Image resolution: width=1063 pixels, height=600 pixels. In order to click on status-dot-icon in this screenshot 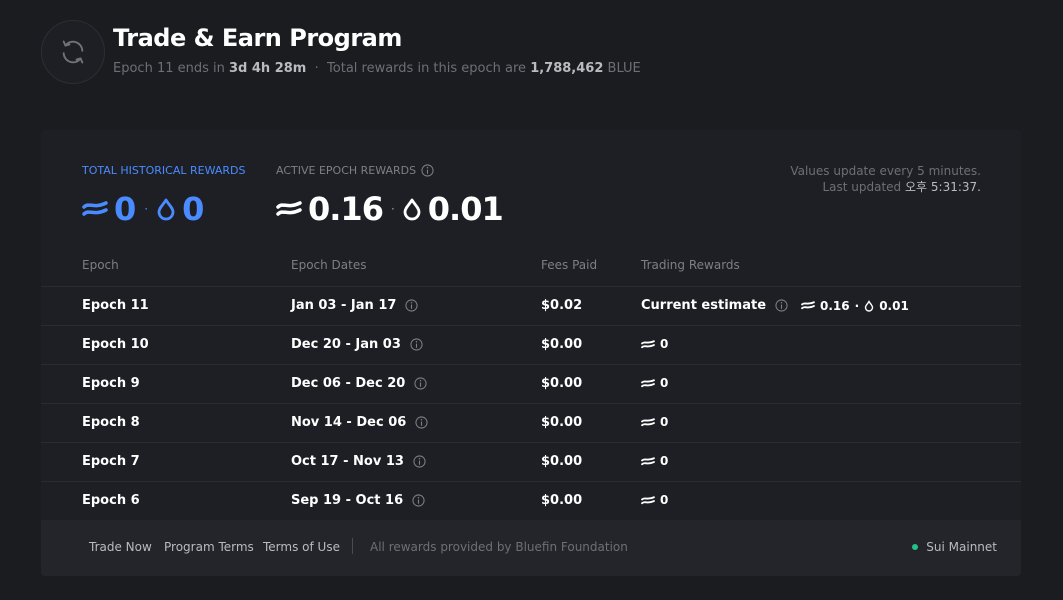, I will do `click(915, 547)`.